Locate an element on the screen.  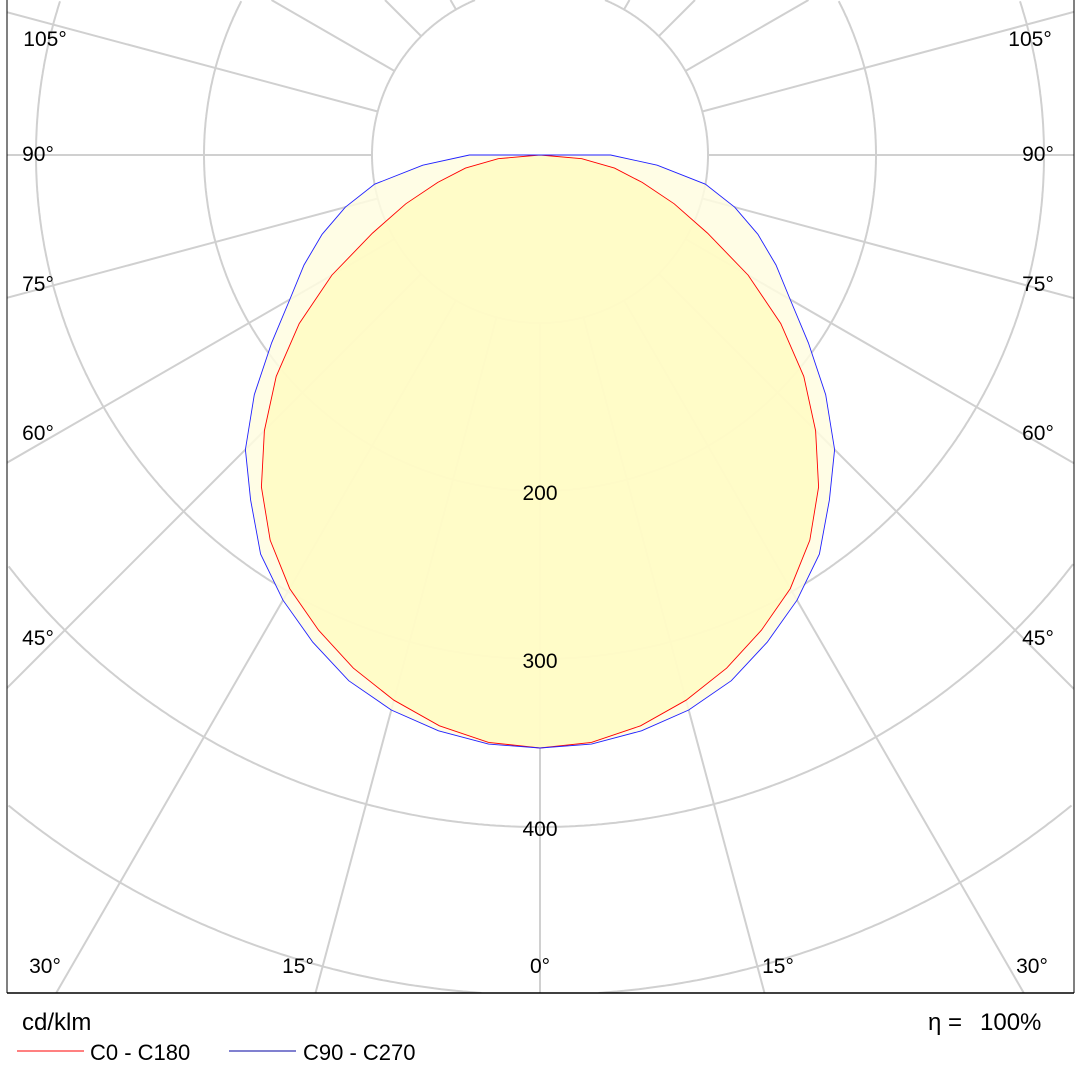
efficiency-value: 100% is located at coordinates (1010, 1022).